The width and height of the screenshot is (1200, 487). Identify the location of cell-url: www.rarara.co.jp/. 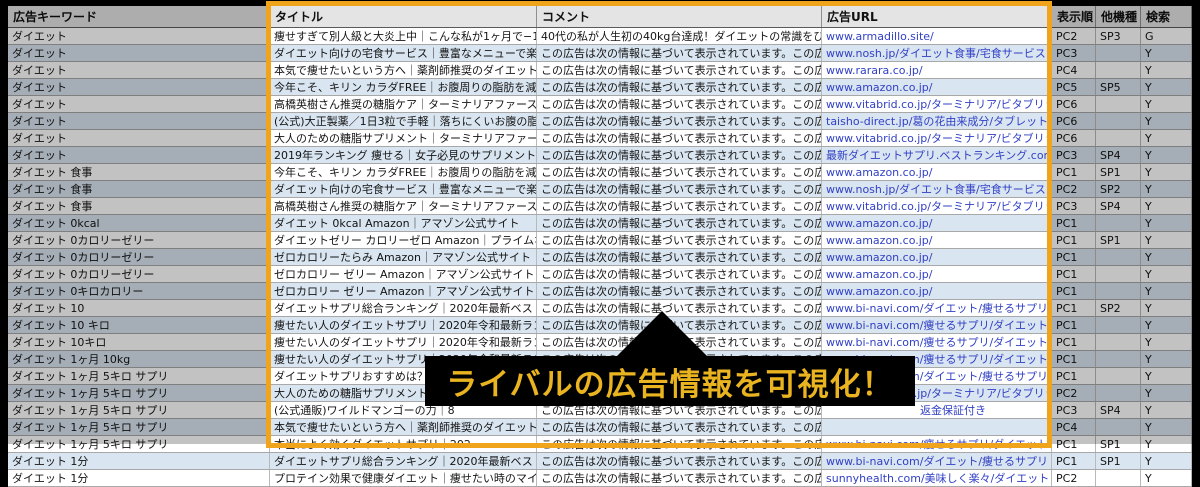
(937, 70).